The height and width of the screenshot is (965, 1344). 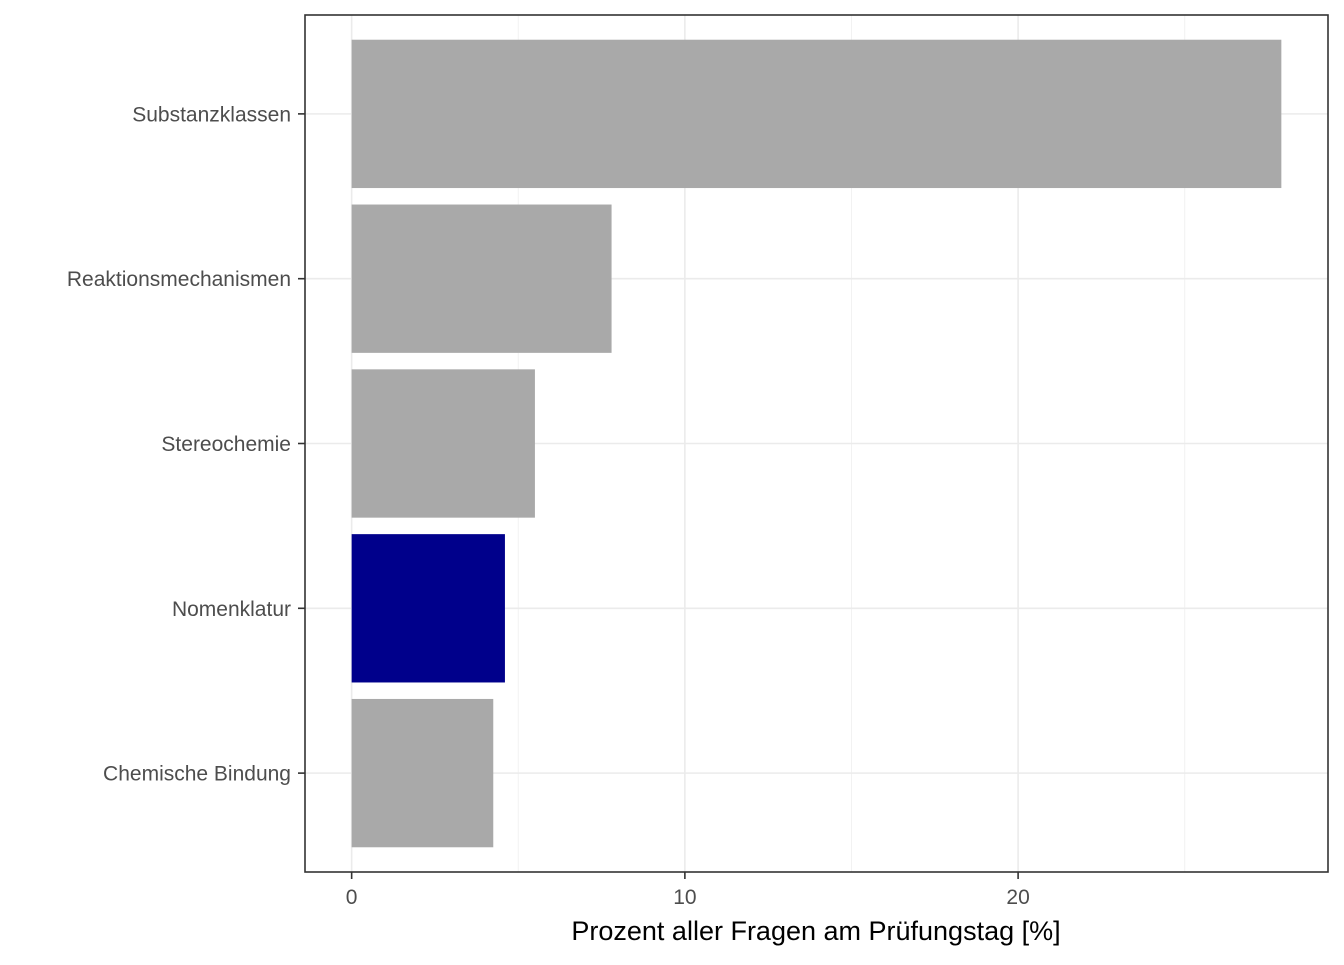 What do you see at coordinates (481, 278) in the screenshot?
I see `bar-reaktionsmechanismen` at bounding box center [481, 278].